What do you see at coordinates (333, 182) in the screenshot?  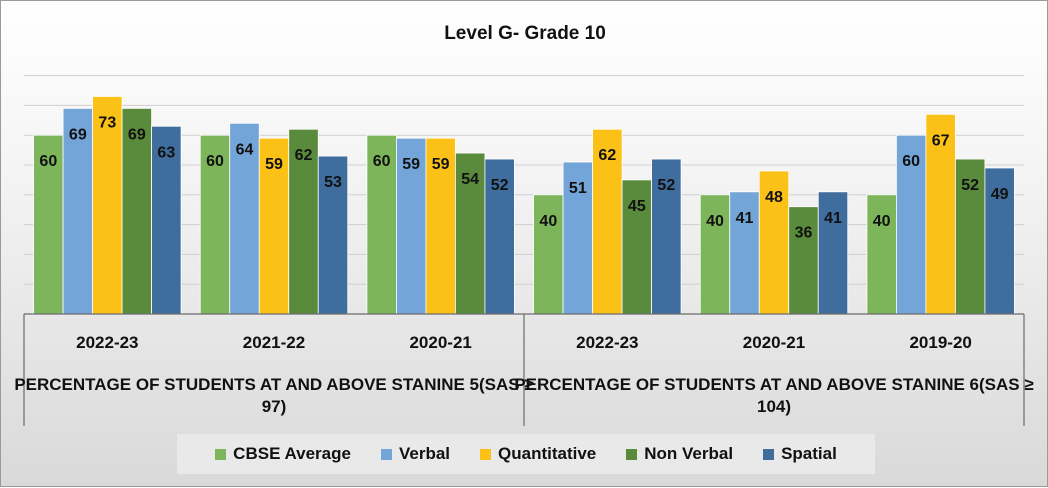 I see `data-label: 53` at bounding box center [333, 182].